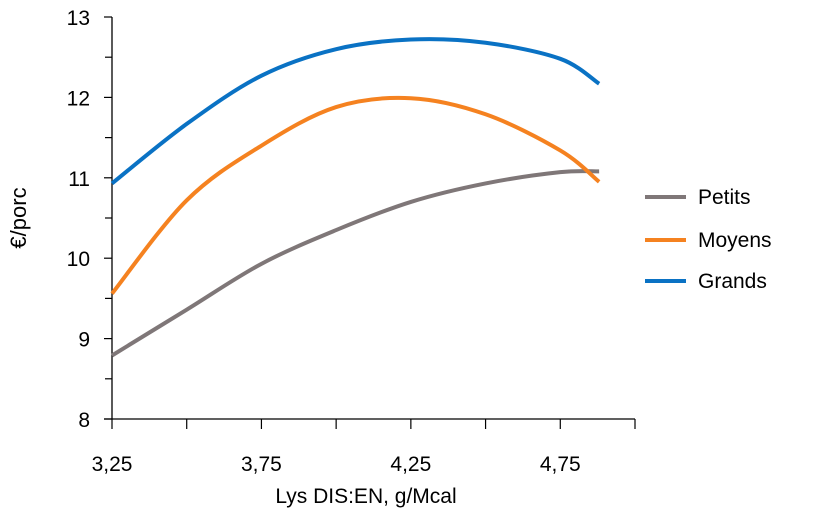  What do you see at coordinates (84, 340) in the screenshot?
I see `y-tick-label: 9` at bounding box center [84, 340].